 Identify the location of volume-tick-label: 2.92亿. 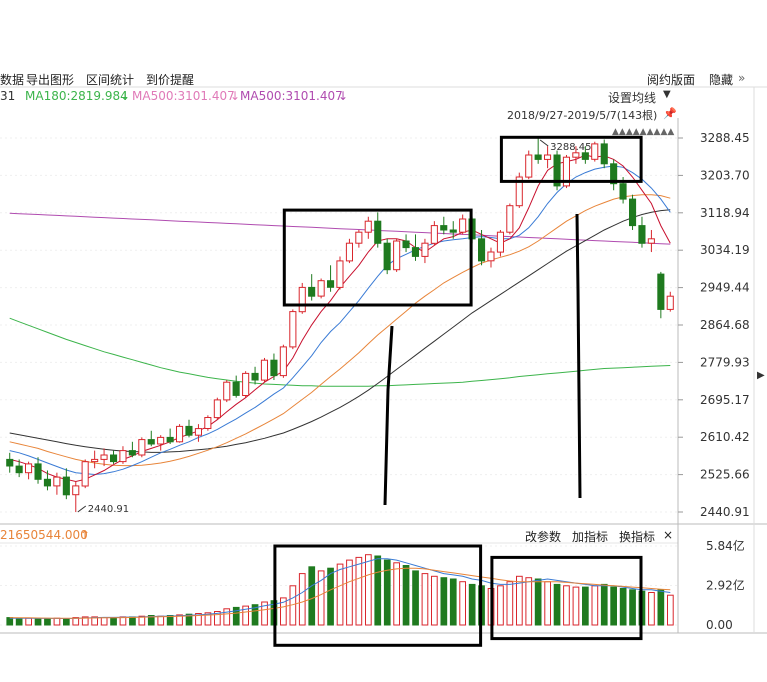
(725, 585).